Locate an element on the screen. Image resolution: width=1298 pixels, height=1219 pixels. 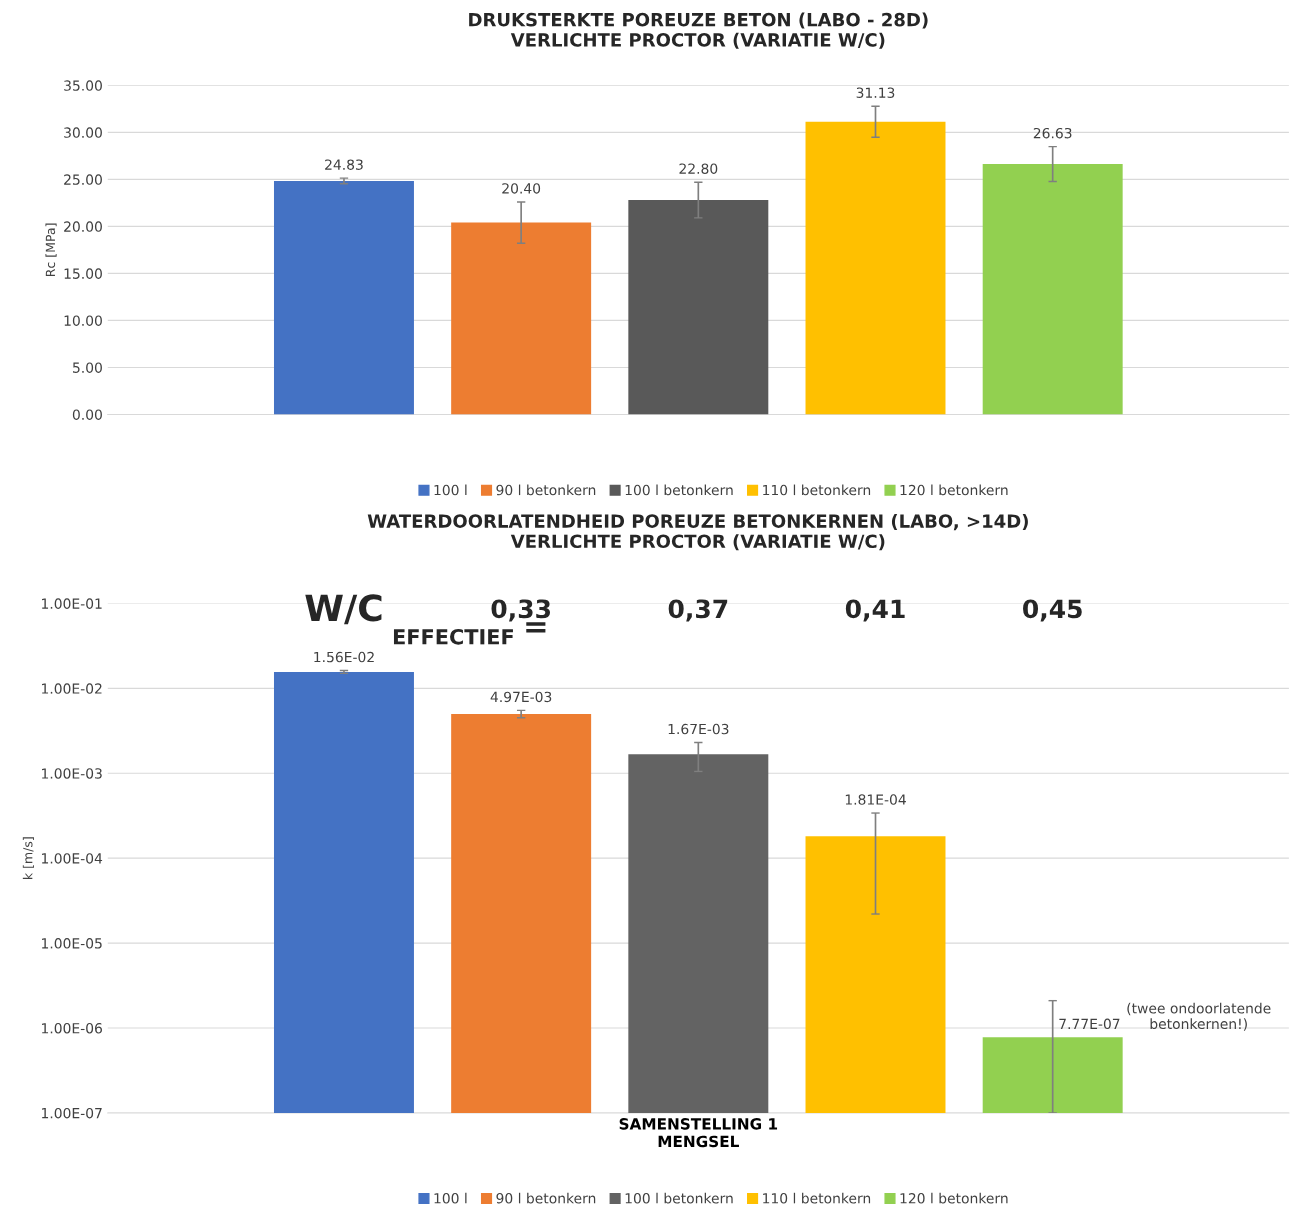
y-tick-label: 5.00 is located at coordinates (87, 367).